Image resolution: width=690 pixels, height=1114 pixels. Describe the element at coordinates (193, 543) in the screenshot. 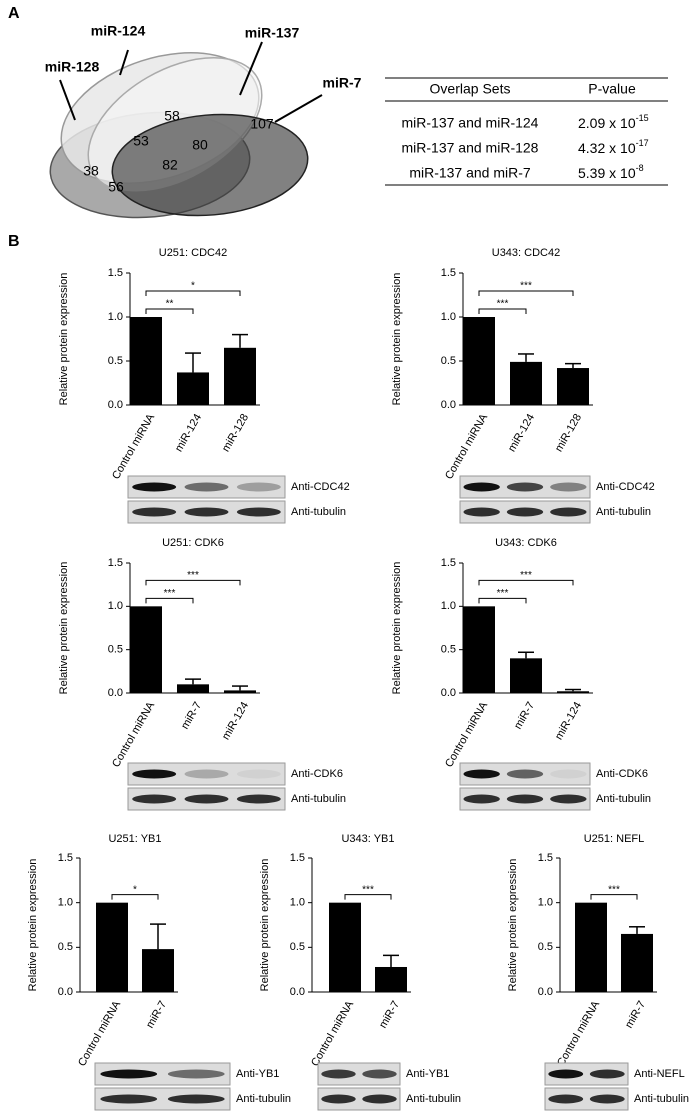

I see `chart-title: U251: CDK6` at that location.